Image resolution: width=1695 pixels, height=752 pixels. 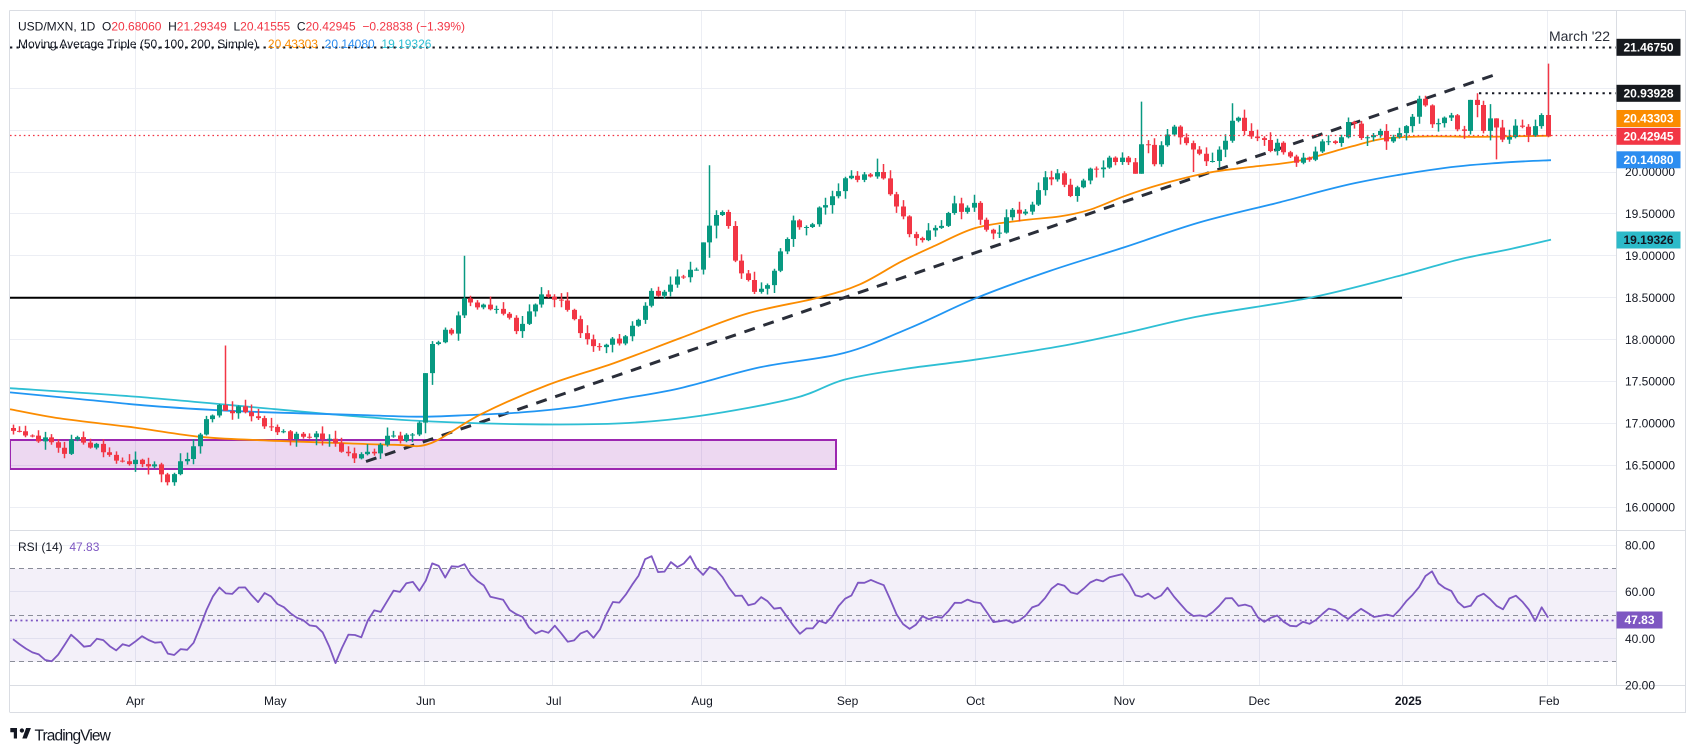 What do you see at coordinates (1650, 298) in the screenshot?
I see `svg-text: 18.50000` at bounding box center [1650, 298].